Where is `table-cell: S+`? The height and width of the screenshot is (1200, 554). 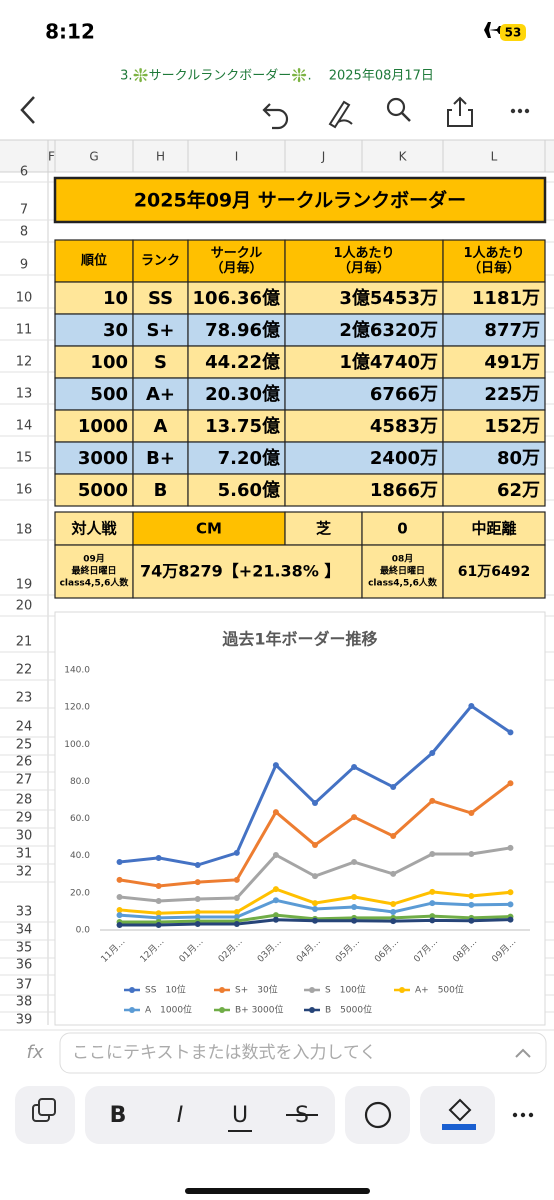 table-cell: S+ is located at coordinates (160, 330).